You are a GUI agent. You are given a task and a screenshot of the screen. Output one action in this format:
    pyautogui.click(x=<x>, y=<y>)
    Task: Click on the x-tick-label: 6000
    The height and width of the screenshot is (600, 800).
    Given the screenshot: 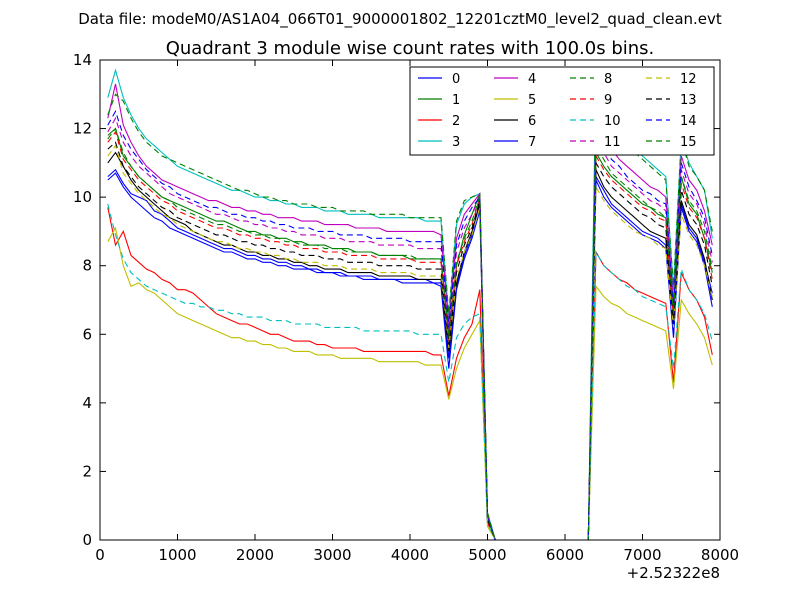 What is the action you would take?
    pyautogui.click(x=565, y=555)
    